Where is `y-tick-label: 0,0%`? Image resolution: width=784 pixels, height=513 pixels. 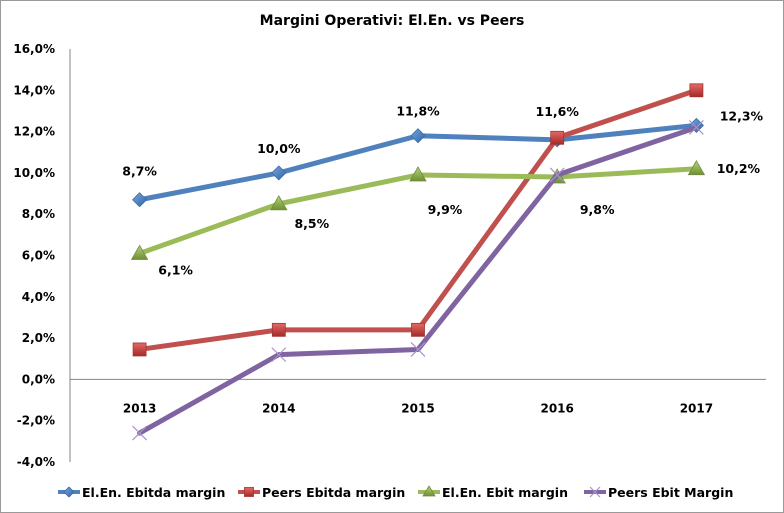 y-tick-label: 0,0% is located at coordinates (38, 379).